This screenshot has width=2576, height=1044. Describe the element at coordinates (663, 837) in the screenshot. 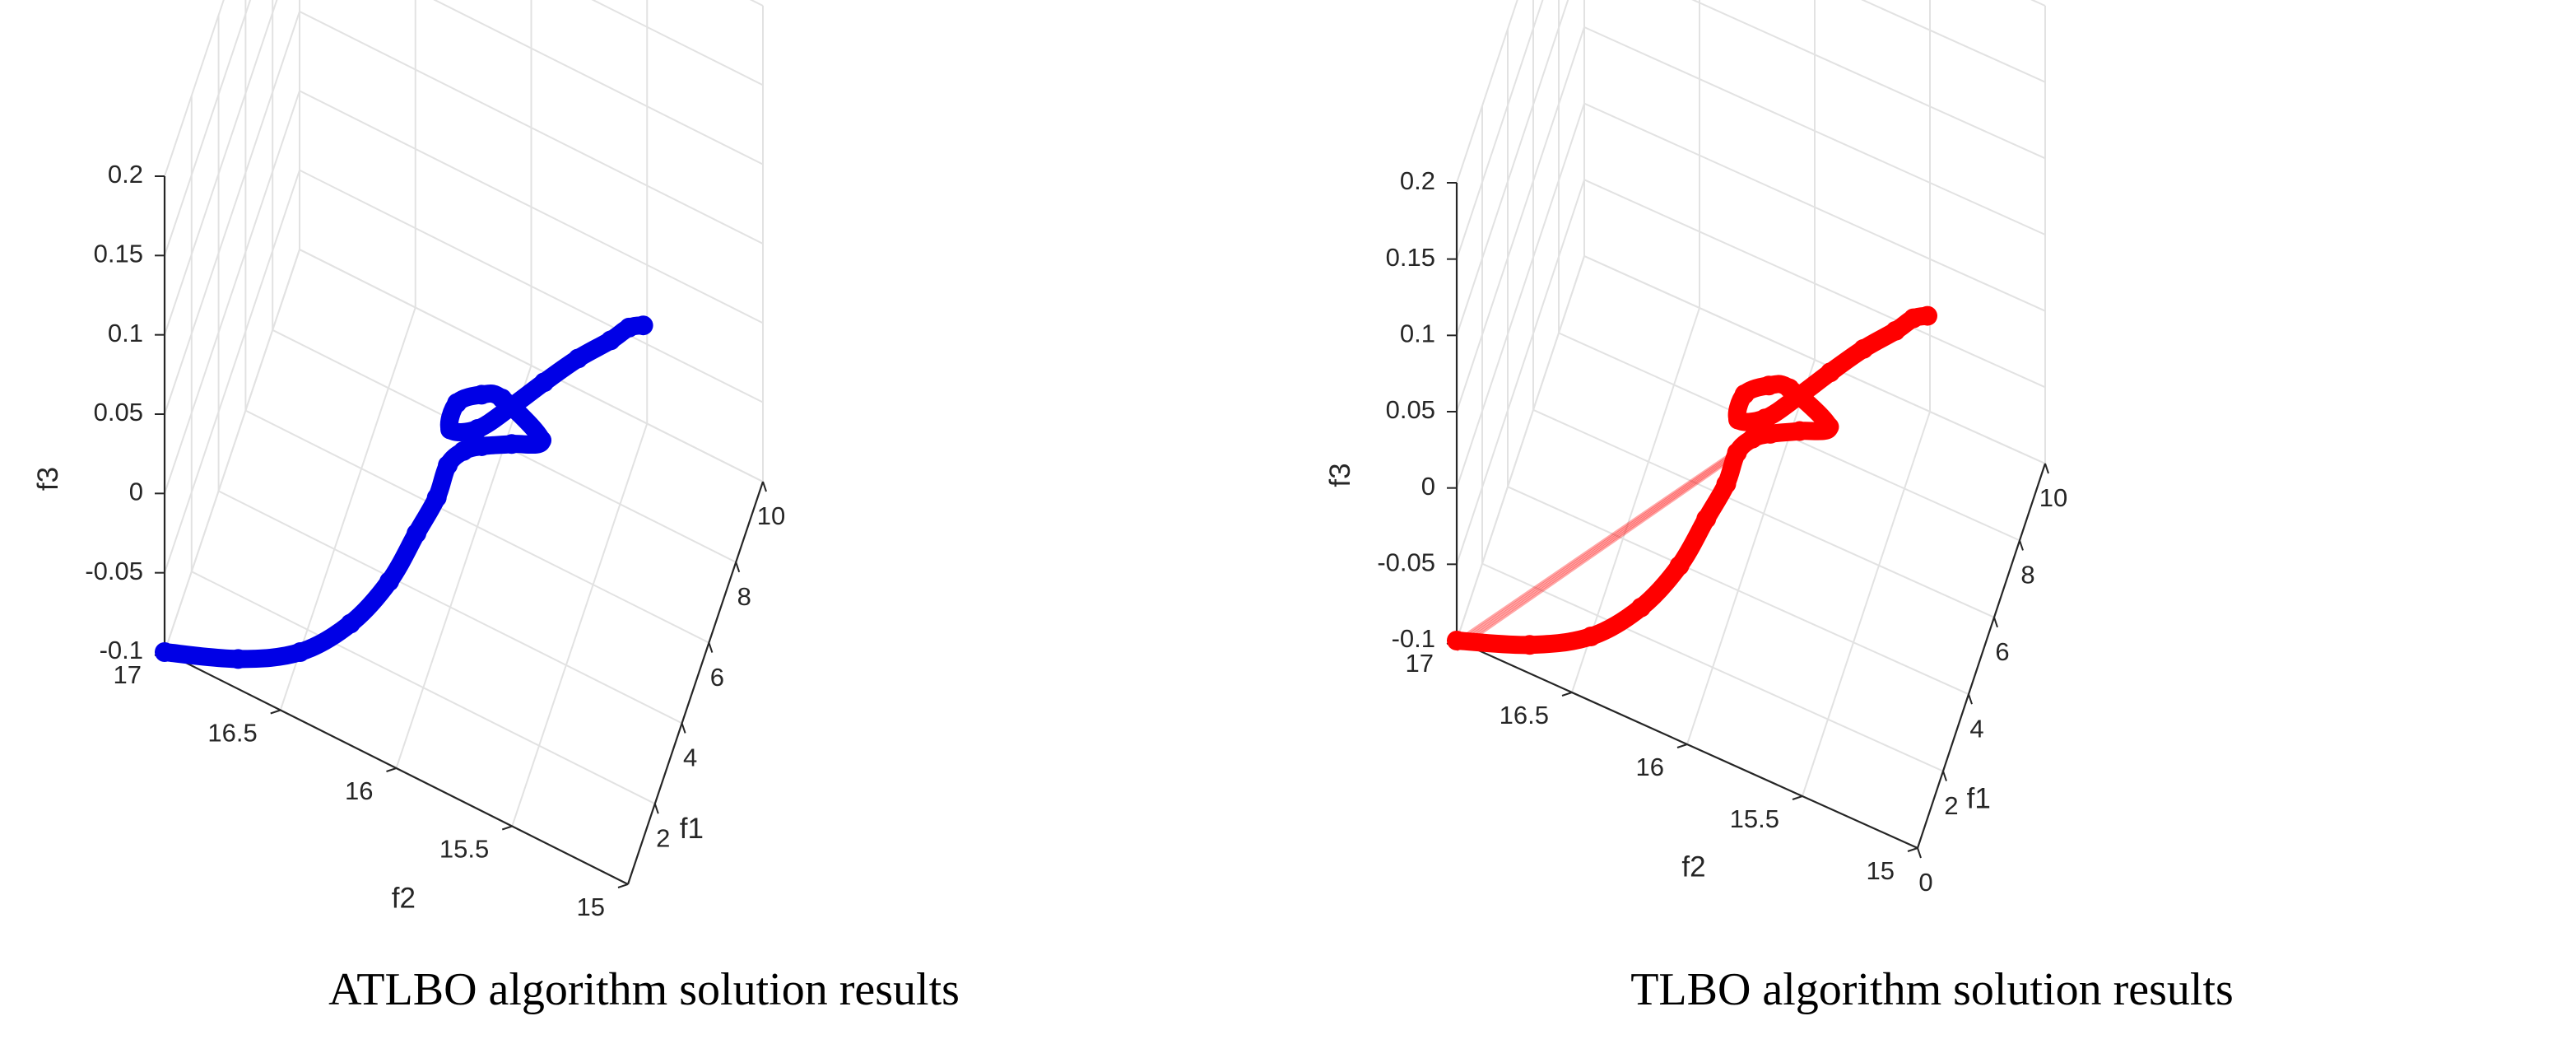

I see `f1-tick-label: 2` at that location.